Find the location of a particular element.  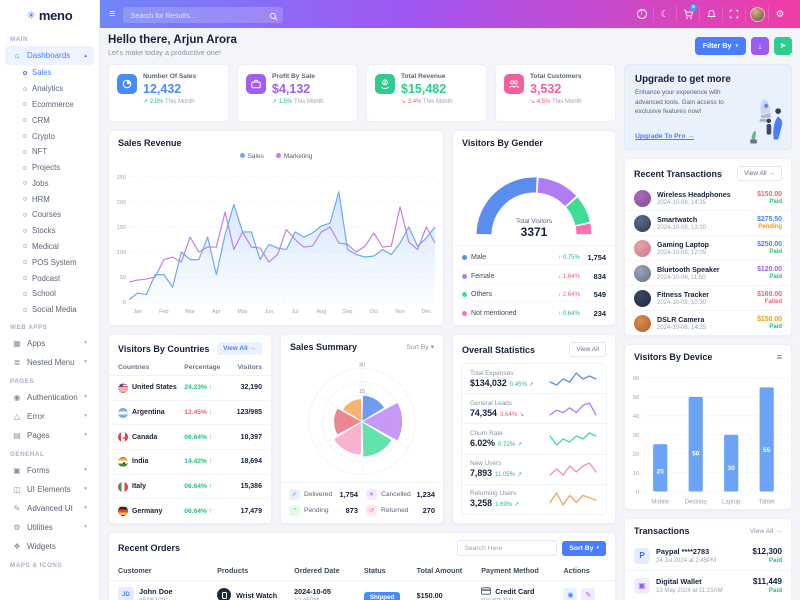

sidebar-subitem-medical: Medical is located at coordinates (49, 247).